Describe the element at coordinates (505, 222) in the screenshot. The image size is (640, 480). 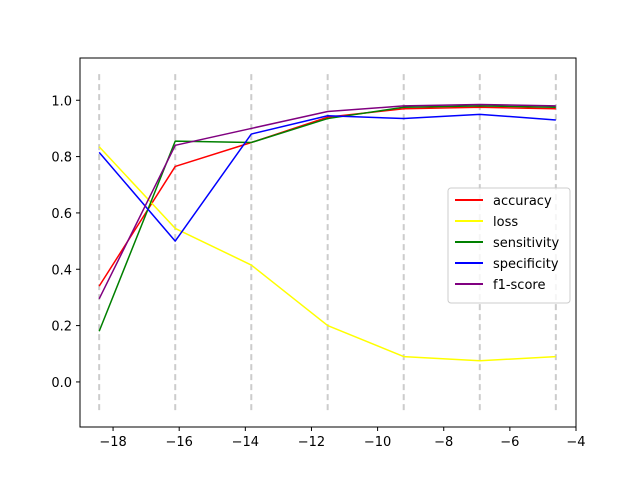
I see `legend-label-loss: loss` at that location.